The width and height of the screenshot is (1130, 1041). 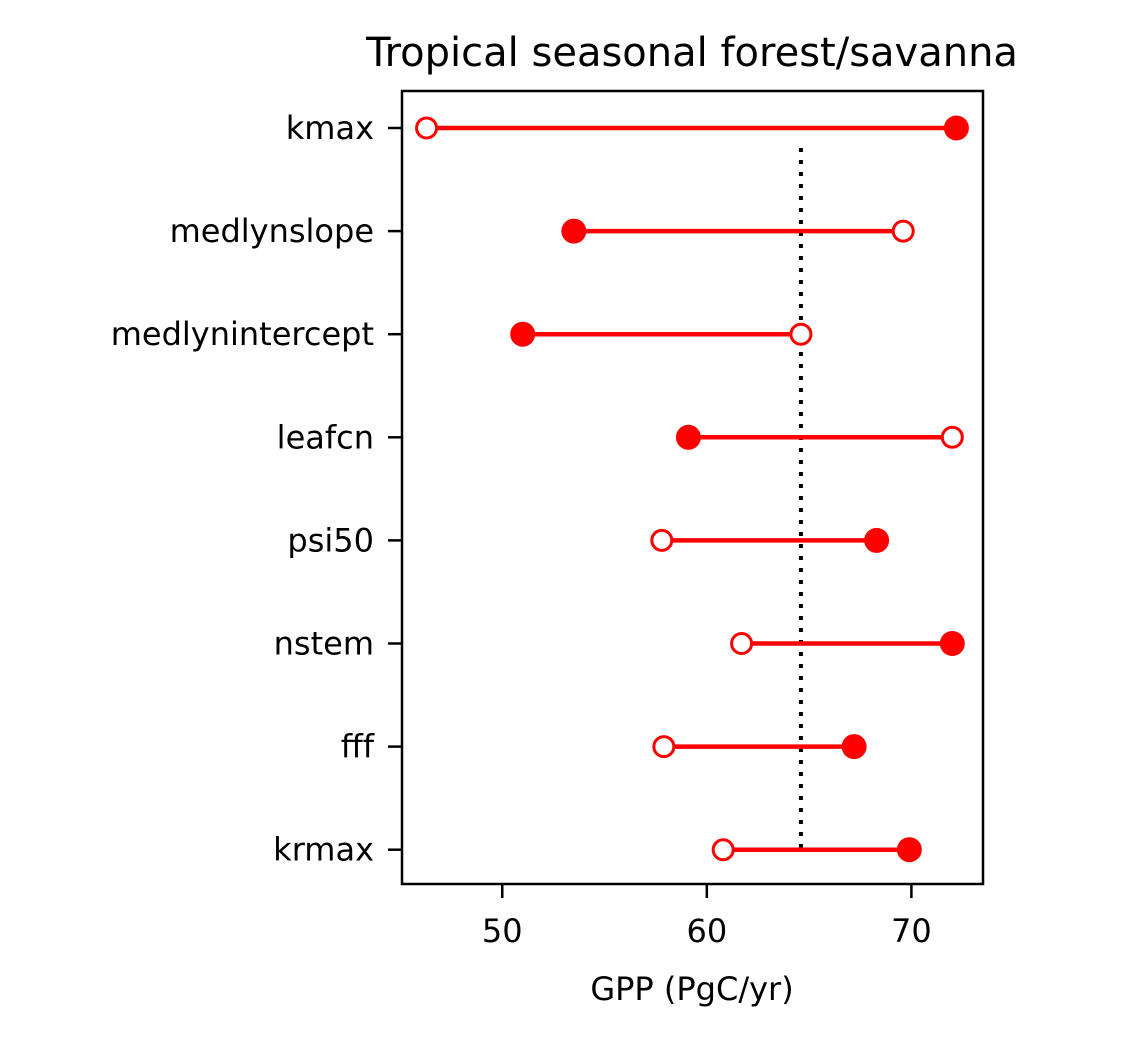 I want to click on y-tick-label-nstem: nstem, so click(x=324, y=644).